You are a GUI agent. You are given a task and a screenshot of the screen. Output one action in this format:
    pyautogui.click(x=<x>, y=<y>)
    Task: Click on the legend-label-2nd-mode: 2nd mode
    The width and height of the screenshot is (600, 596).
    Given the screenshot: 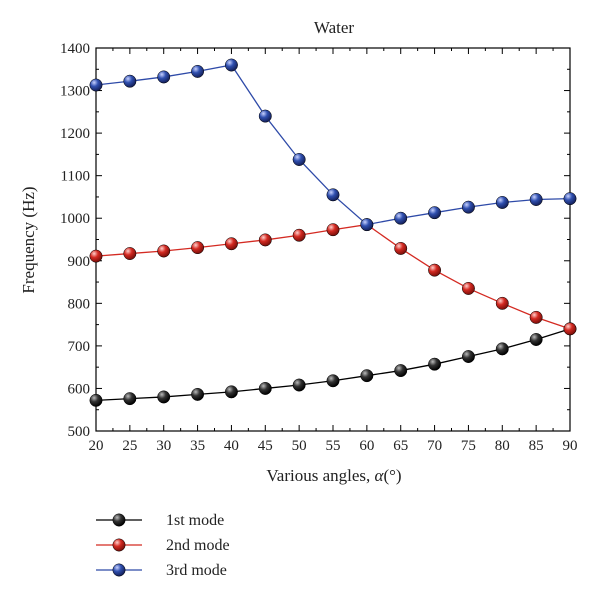 What is the action you would take?
    pyautogui.click(x=198, y=545)
    